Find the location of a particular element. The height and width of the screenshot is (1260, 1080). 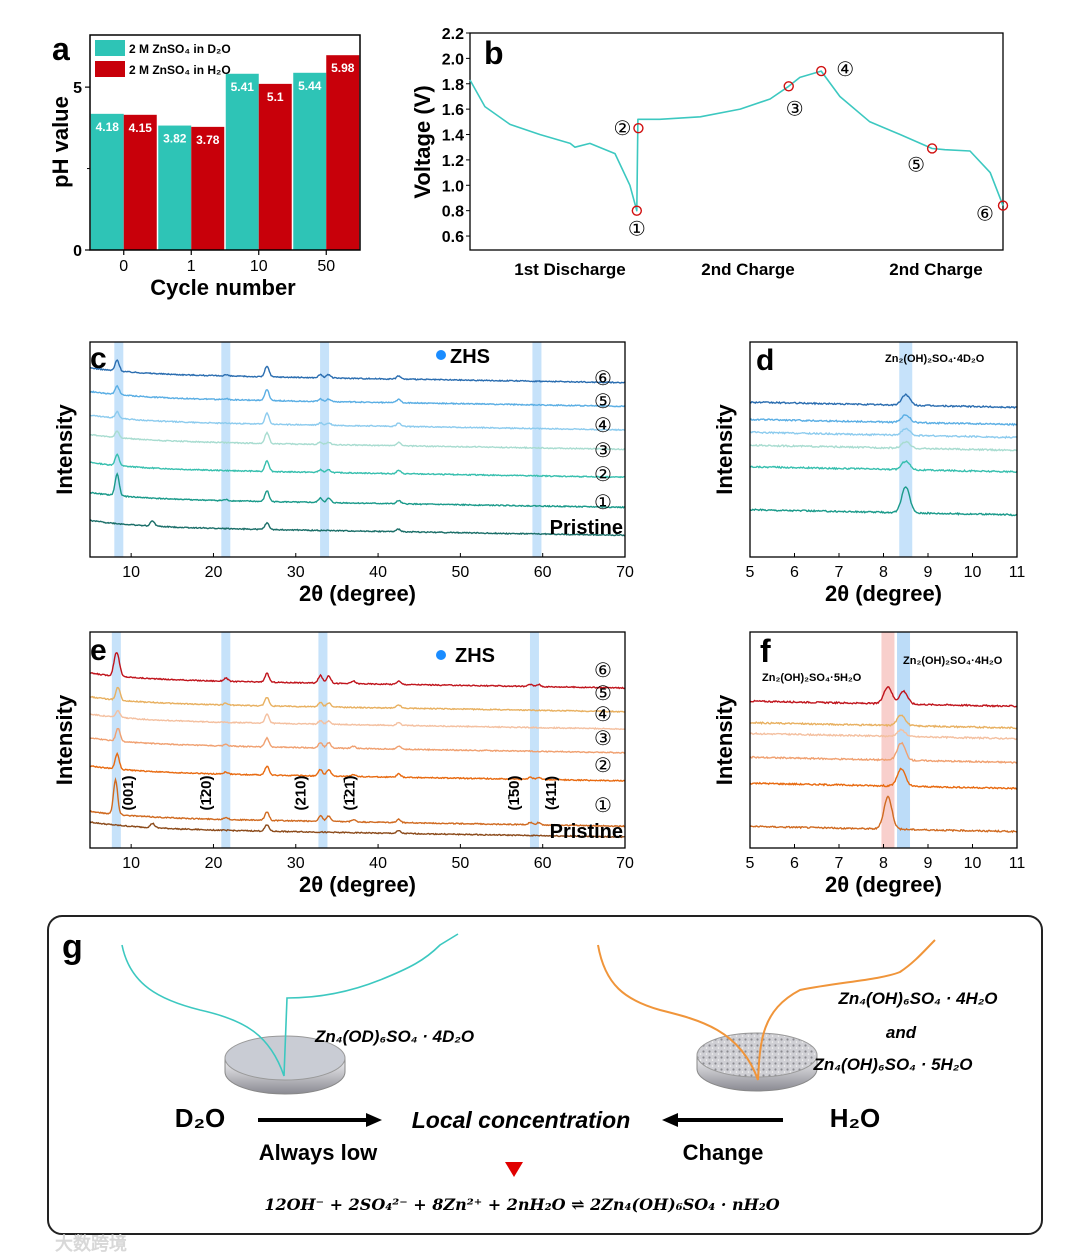

bar-value-label: 5.98 is located at coordinates (343, 68).